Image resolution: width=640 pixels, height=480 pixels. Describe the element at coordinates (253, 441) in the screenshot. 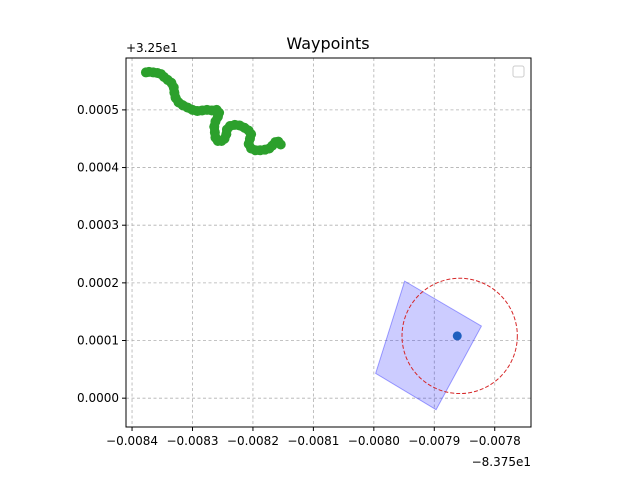

I see `x-tick-label: −0.0082` at that location.